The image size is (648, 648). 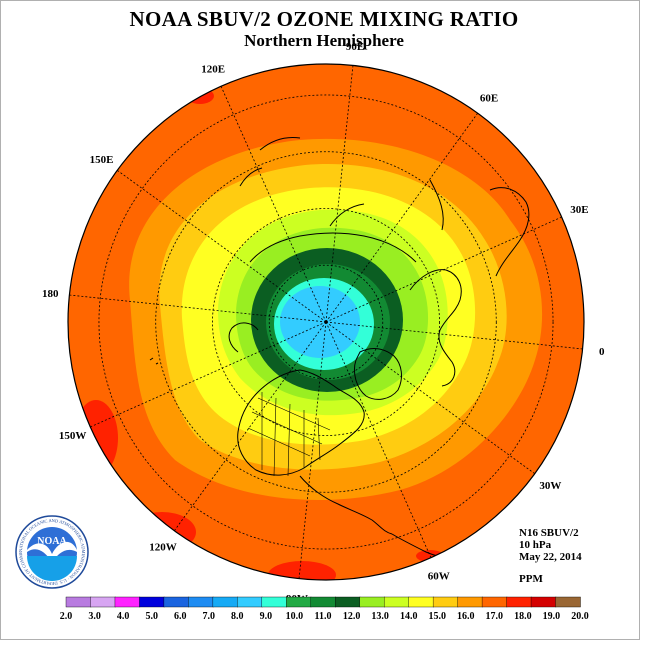 I want to click on legend-tick-label: 18.0, so click(x=523, y=616).